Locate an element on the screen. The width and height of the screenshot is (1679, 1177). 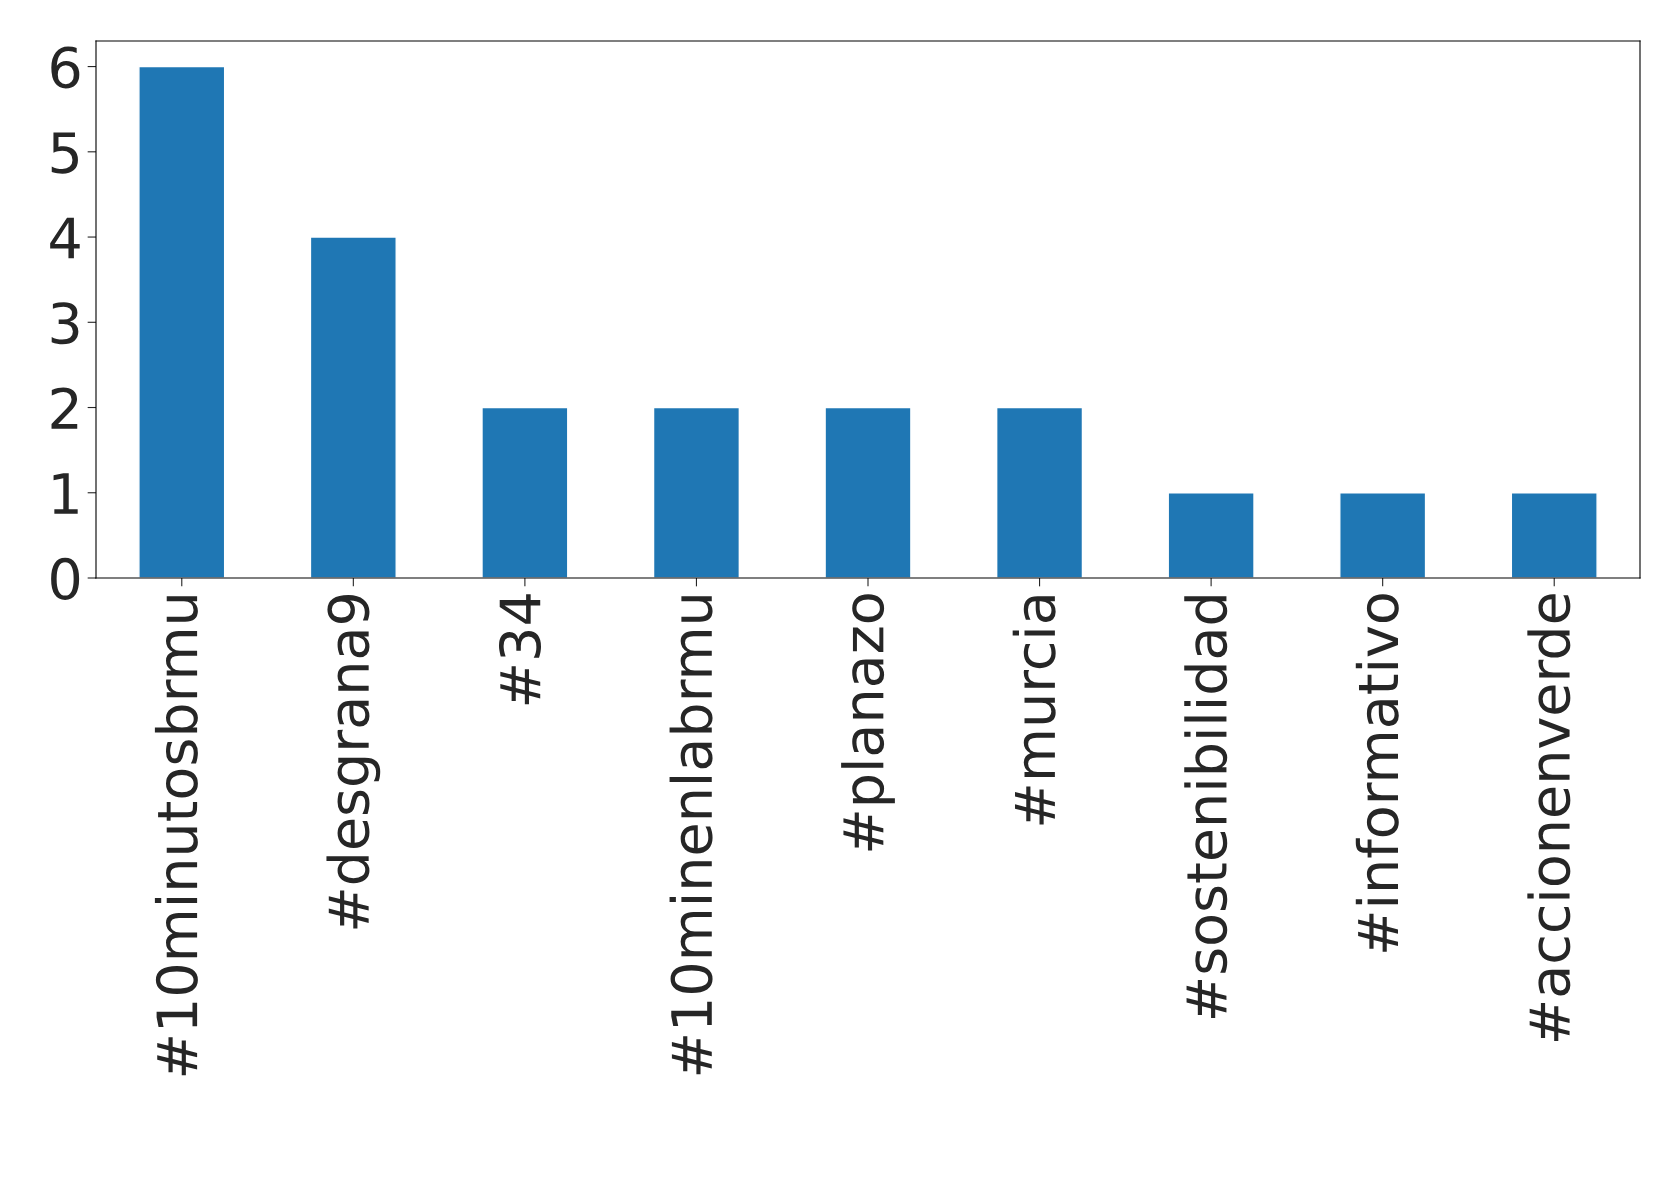
y-tick-label: 6 is located at coordinates (65, 67).